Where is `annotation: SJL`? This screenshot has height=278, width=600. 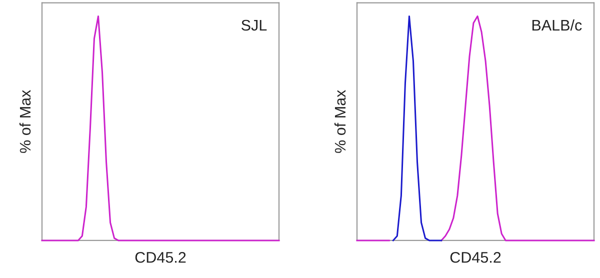
annotation: SJL is located at coordinates (254, 25).